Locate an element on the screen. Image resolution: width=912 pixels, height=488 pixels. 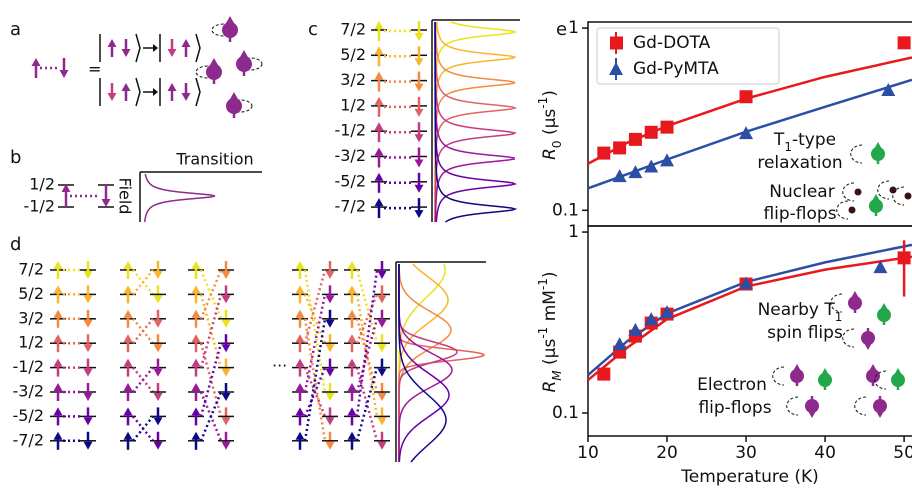
level-label: -3/2 is located at coordinates (350, 155).